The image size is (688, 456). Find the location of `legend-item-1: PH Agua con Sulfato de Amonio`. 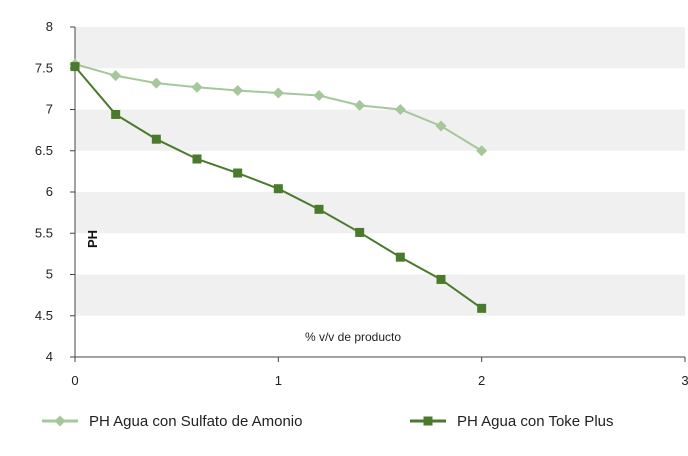

legend-item-1: PH Agua con Sulfato de Amonio is located at coordinates (172, 421).